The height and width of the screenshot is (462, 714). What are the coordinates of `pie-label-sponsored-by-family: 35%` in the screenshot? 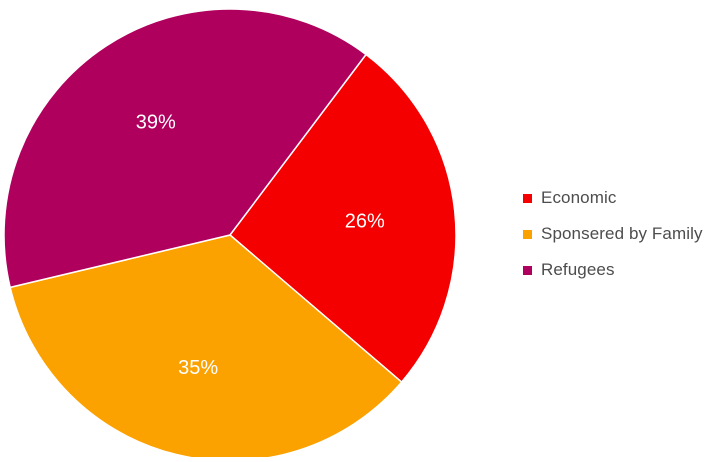 It's located at (198, 368).